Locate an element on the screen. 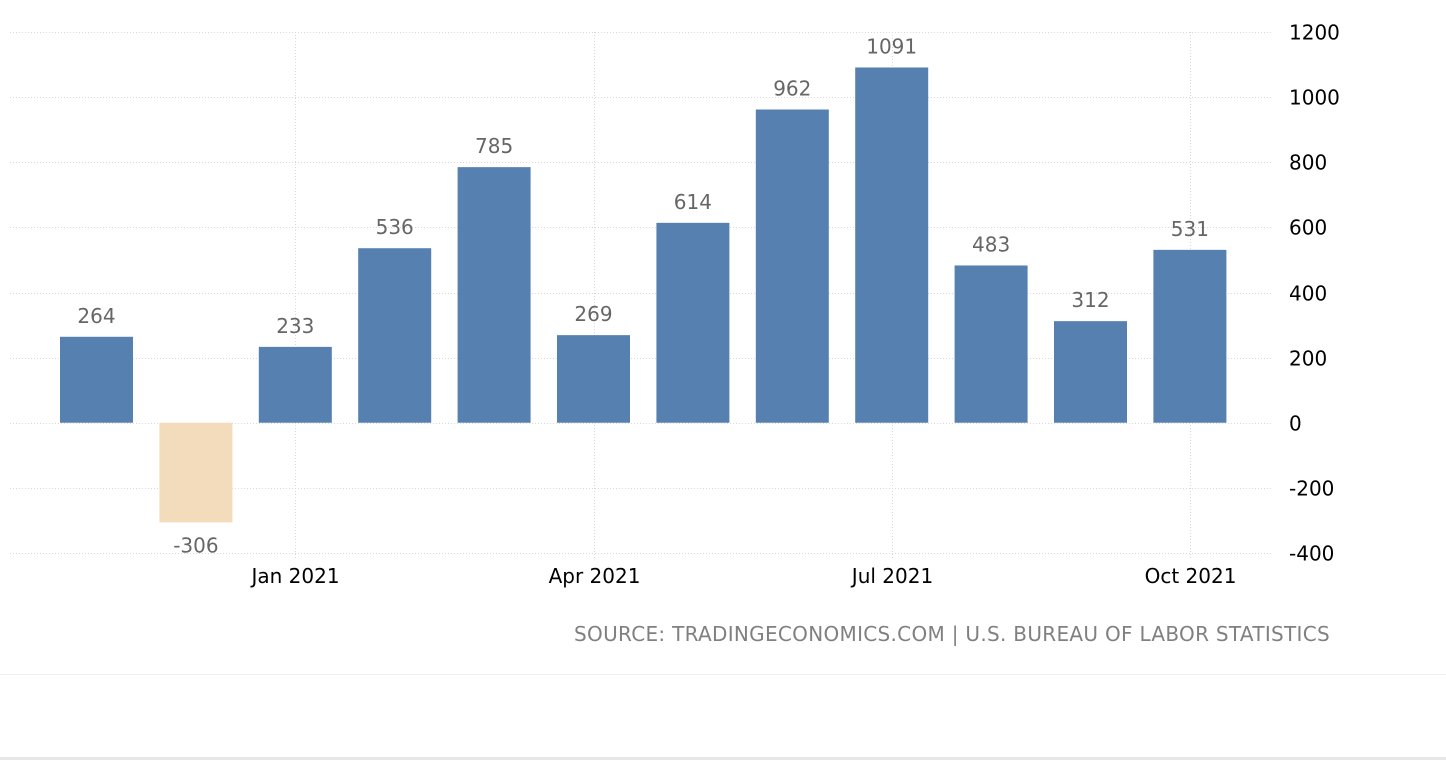  data-label: 483 is located at coordinates (991, 244).